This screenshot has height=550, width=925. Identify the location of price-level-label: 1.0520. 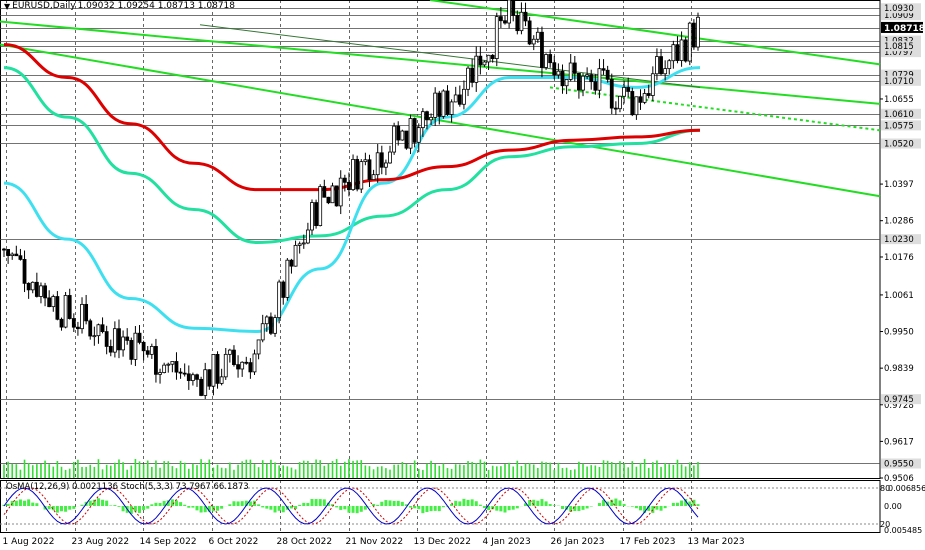
(899, 144).